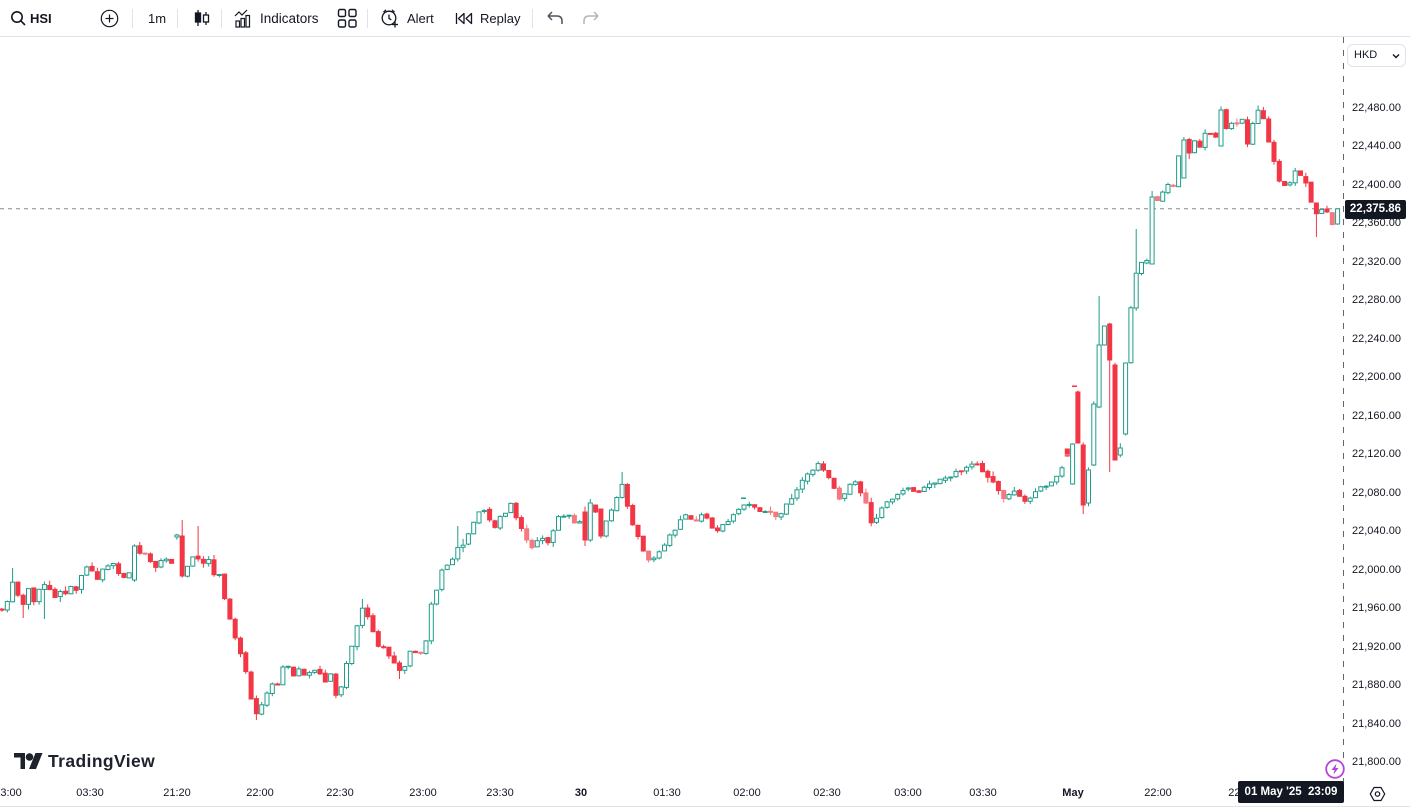 The width and height of the screenshot is (1410, 812). What do you see at coordinates (101, 761) in the screenshot?
I see `svg-text: TradingView` at bounding box center [101, 761].